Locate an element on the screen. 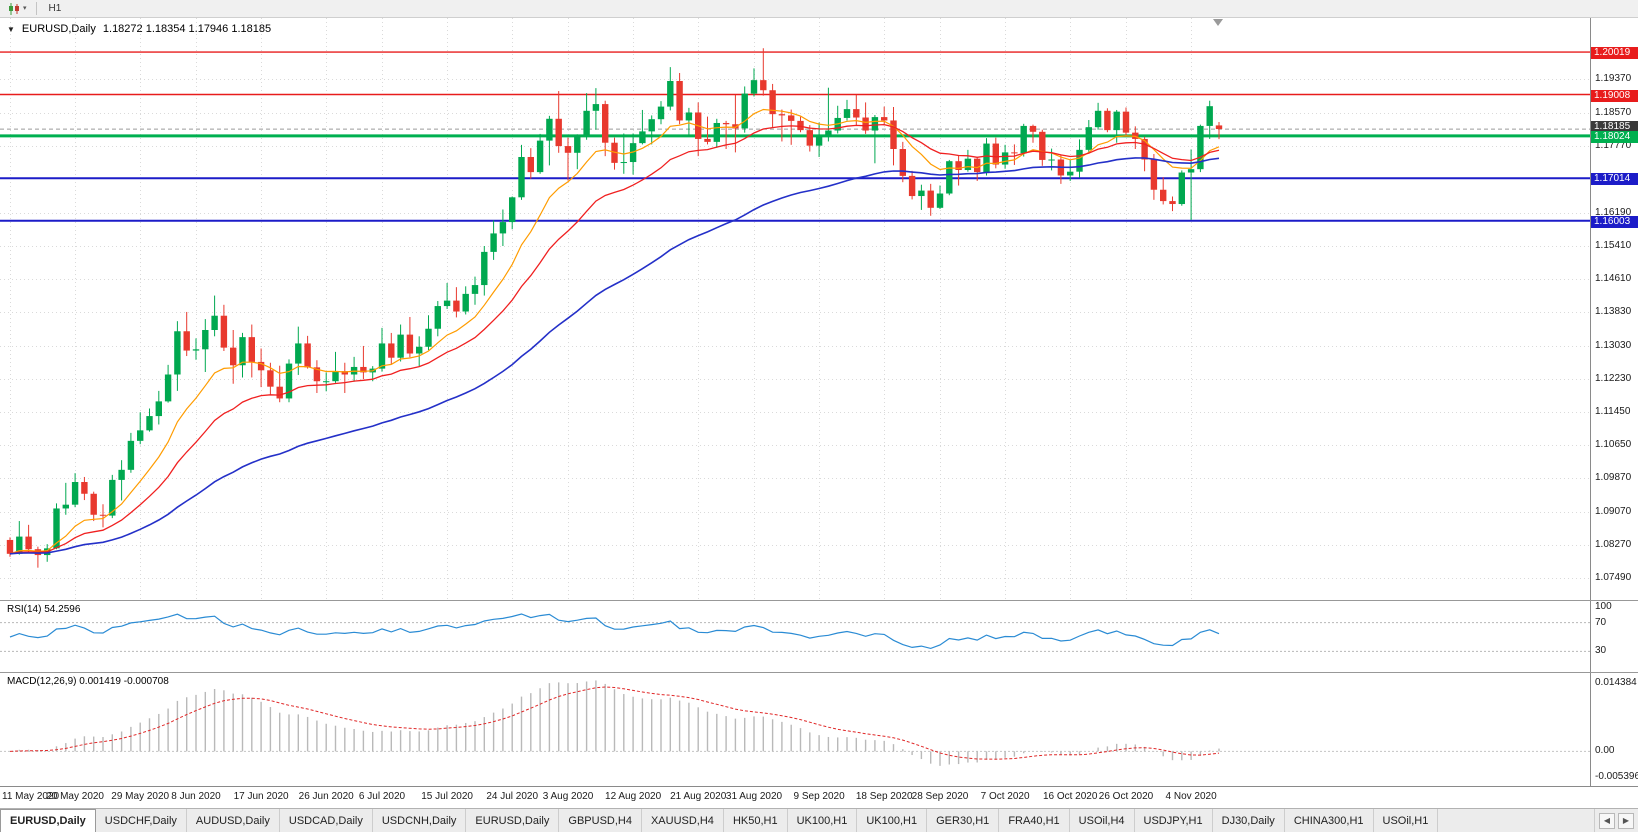 This screenshot has height=832, width=1638. price-axis-label: 1.10650 is located at coordinates (1613, 445).